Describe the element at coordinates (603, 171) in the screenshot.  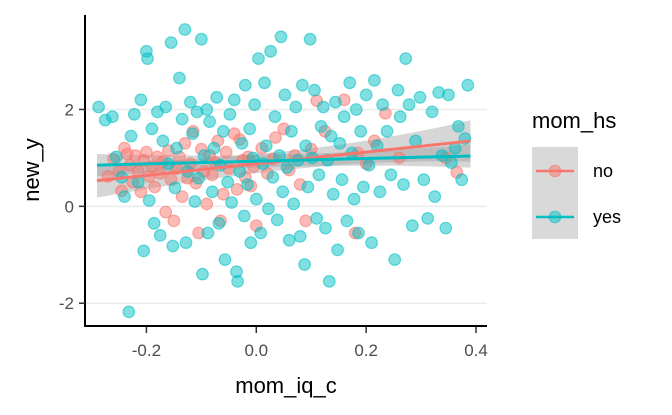
I see `legend-label-no: no` at that location.